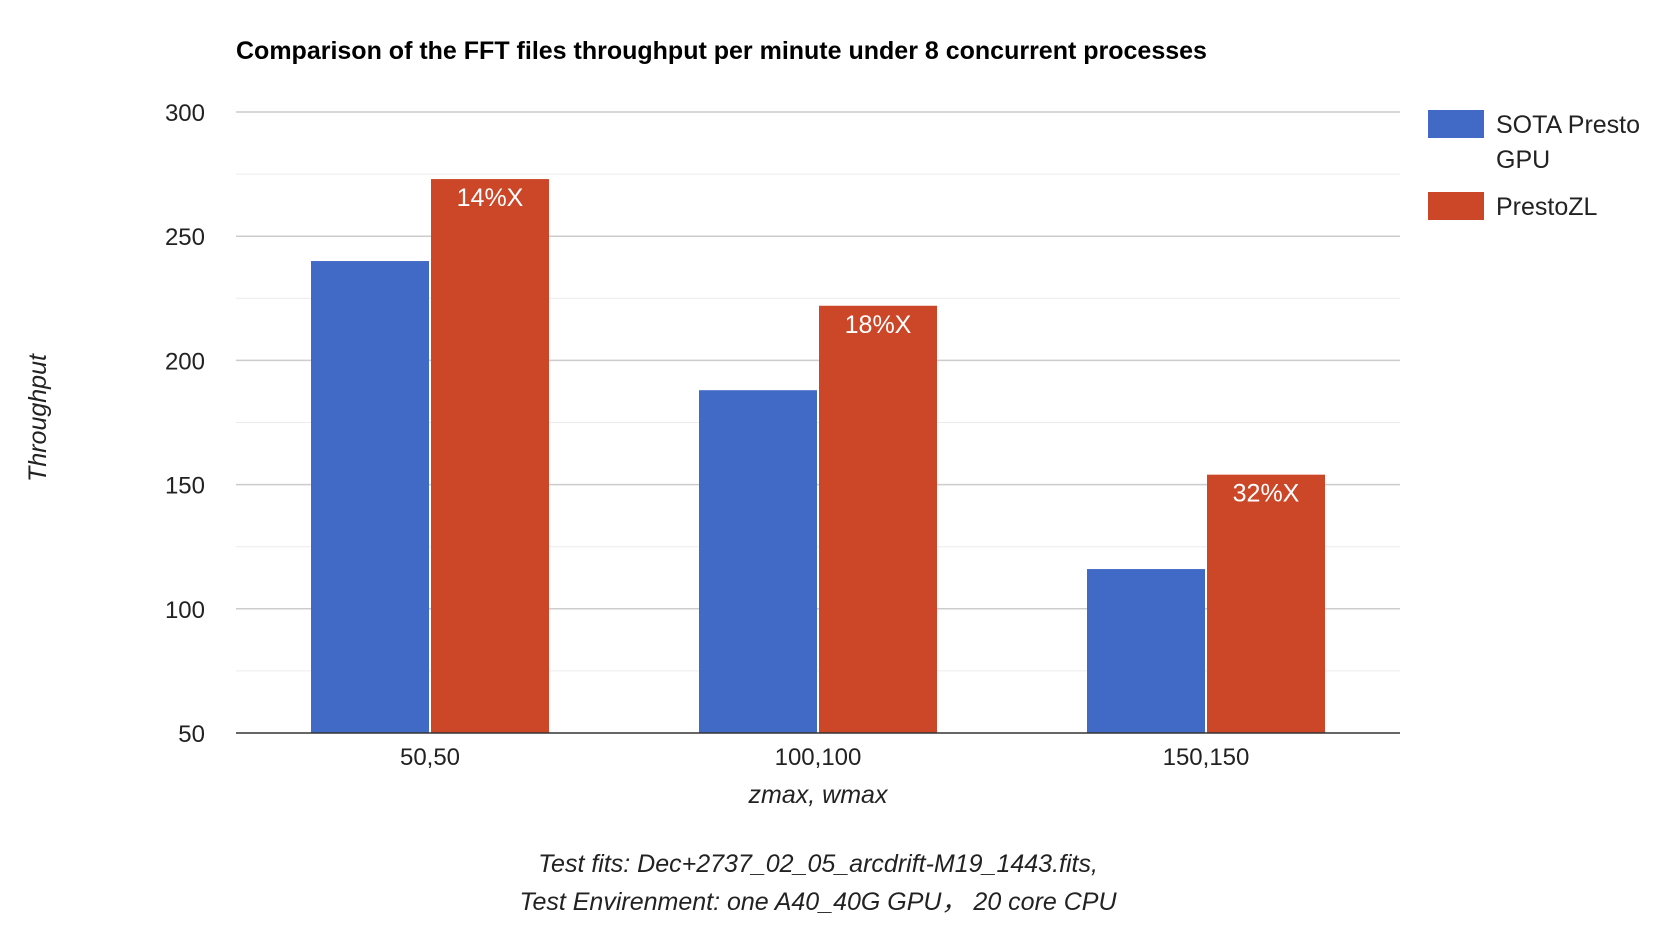 The height and width of the screenshot is (942, 1668). I want to click on data-label: 18%X, so click(878, 325).